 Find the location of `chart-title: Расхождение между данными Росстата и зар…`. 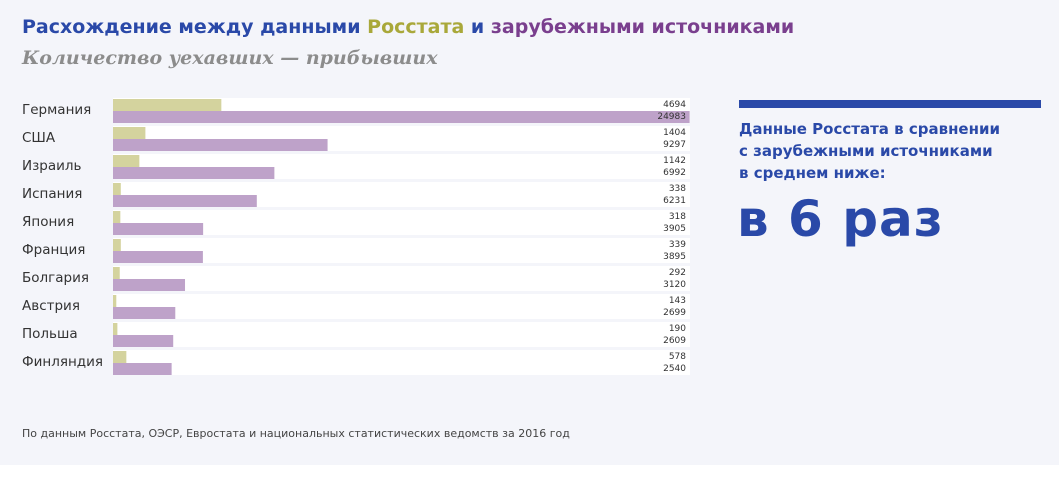

chart-title: Расхождение между данными Росстата и зар… is located at coordinates (408, 27).